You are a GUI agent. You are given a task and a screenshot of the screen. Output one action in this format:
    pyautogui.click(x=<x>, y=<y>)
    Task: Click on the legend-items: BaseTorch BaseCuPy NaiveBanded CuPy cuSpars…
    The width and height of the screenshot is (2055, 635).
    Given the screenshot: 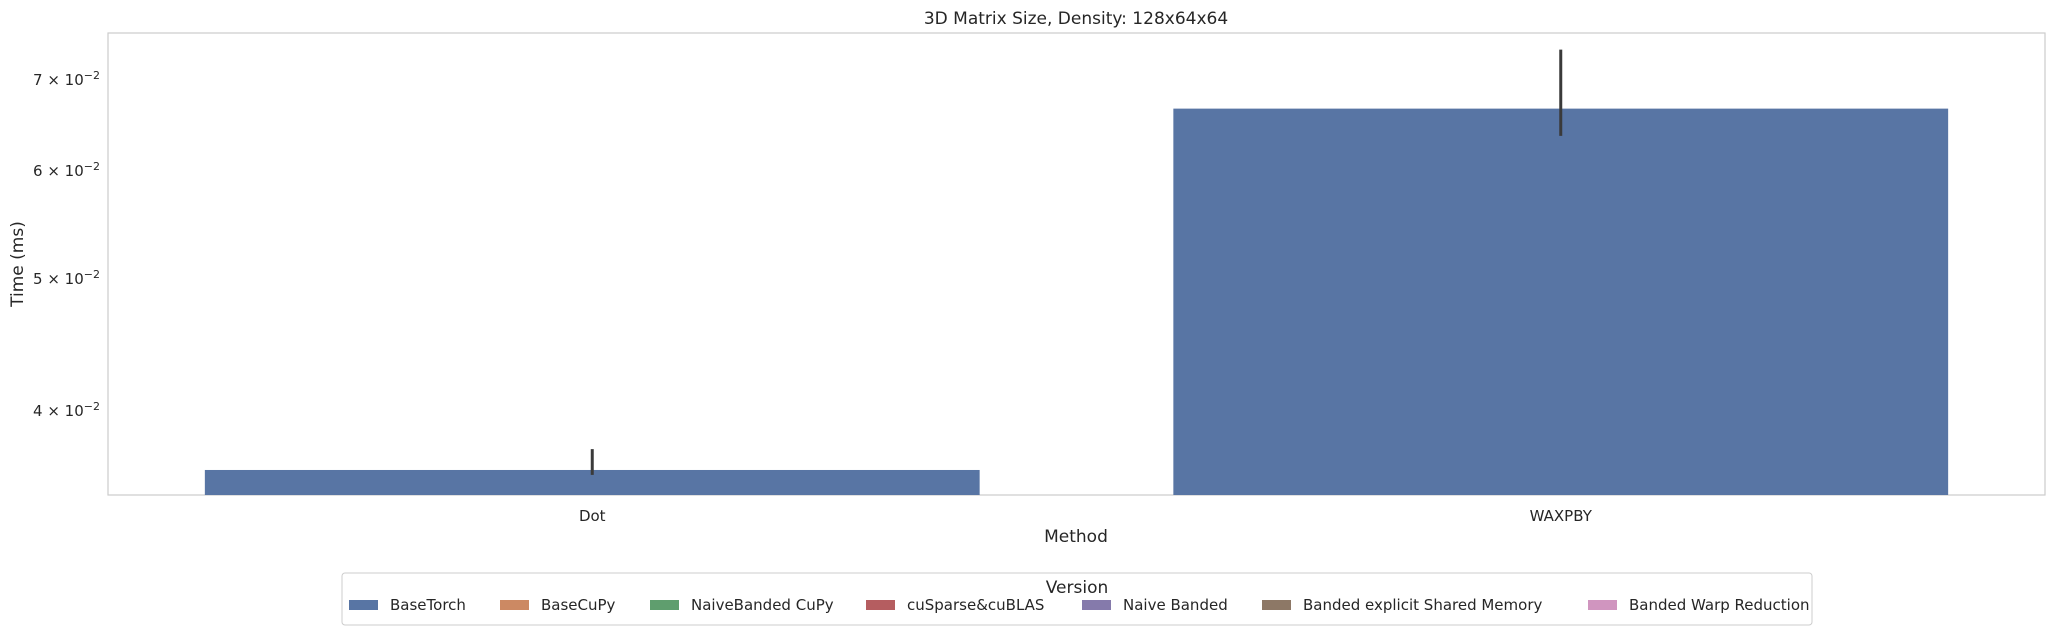 What is the action you would take?
    pyautogui.click(x=1079, y=605)
    